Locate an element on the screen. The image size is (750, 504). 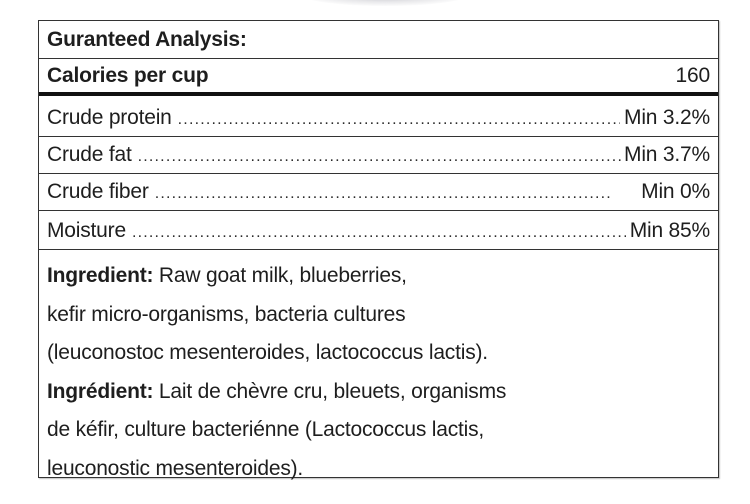
nutrient-name: Crude protein is located at coordinates (109, 117).